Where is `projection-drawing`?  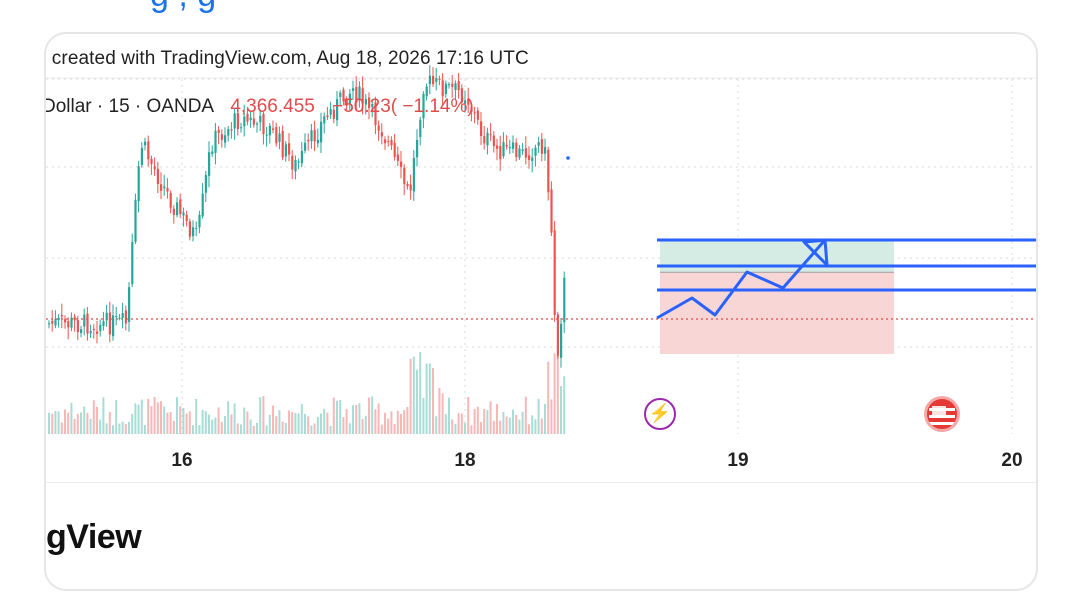
projection-drawing is located at coordinates (801, 238).